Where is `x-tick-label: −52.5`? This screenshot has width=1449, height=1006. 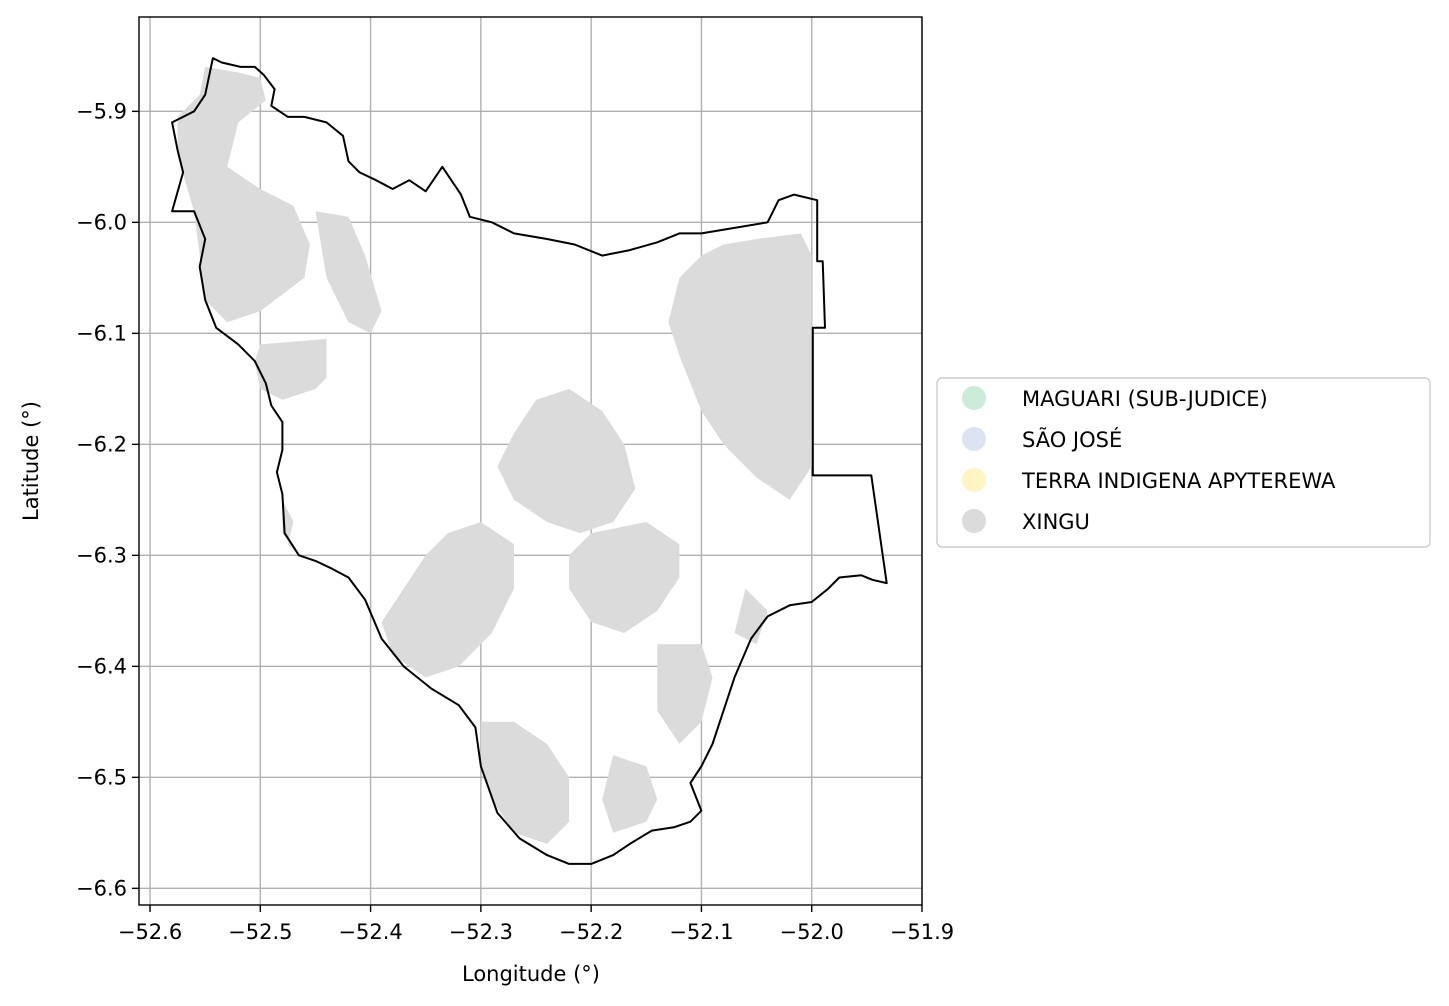
x-tick-label: −52.5 is located at coordinates (260, 932).